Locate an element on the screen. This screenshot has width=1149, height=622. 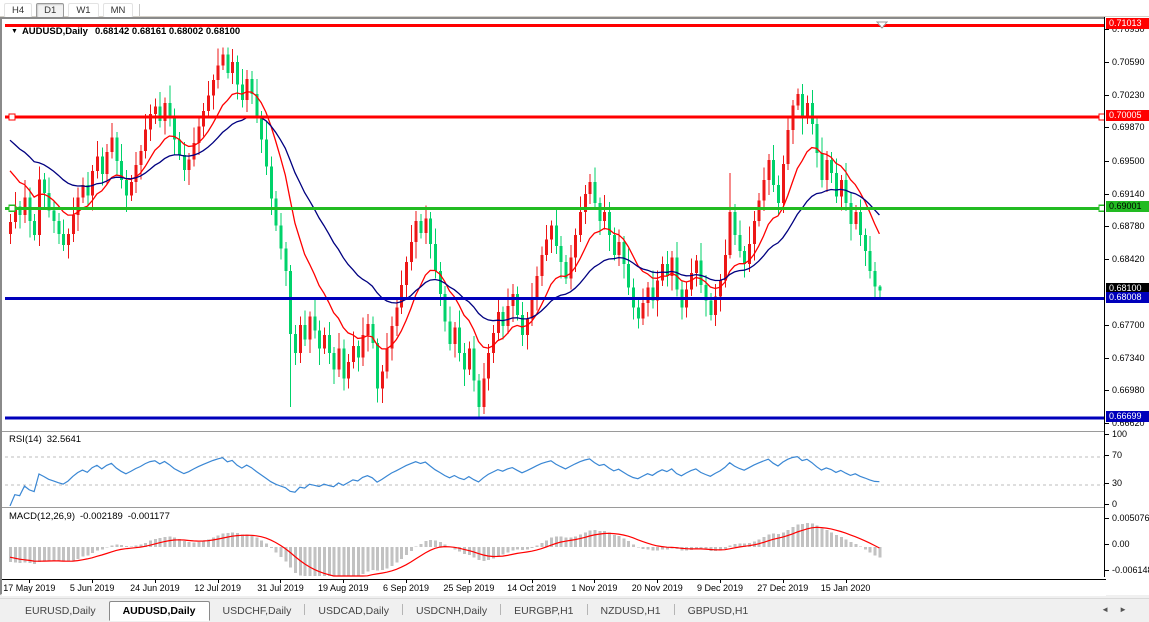
timeframe-button-mn: MN is located at coordinates (118, 10).